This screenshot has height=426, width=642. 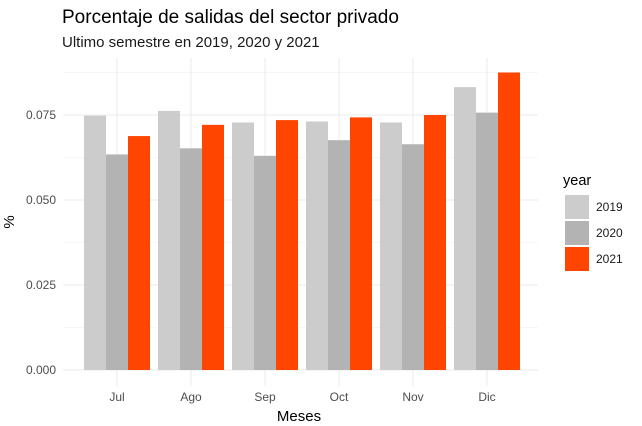 I want to click on bar-jul-2020, so click(x=117, y=262).